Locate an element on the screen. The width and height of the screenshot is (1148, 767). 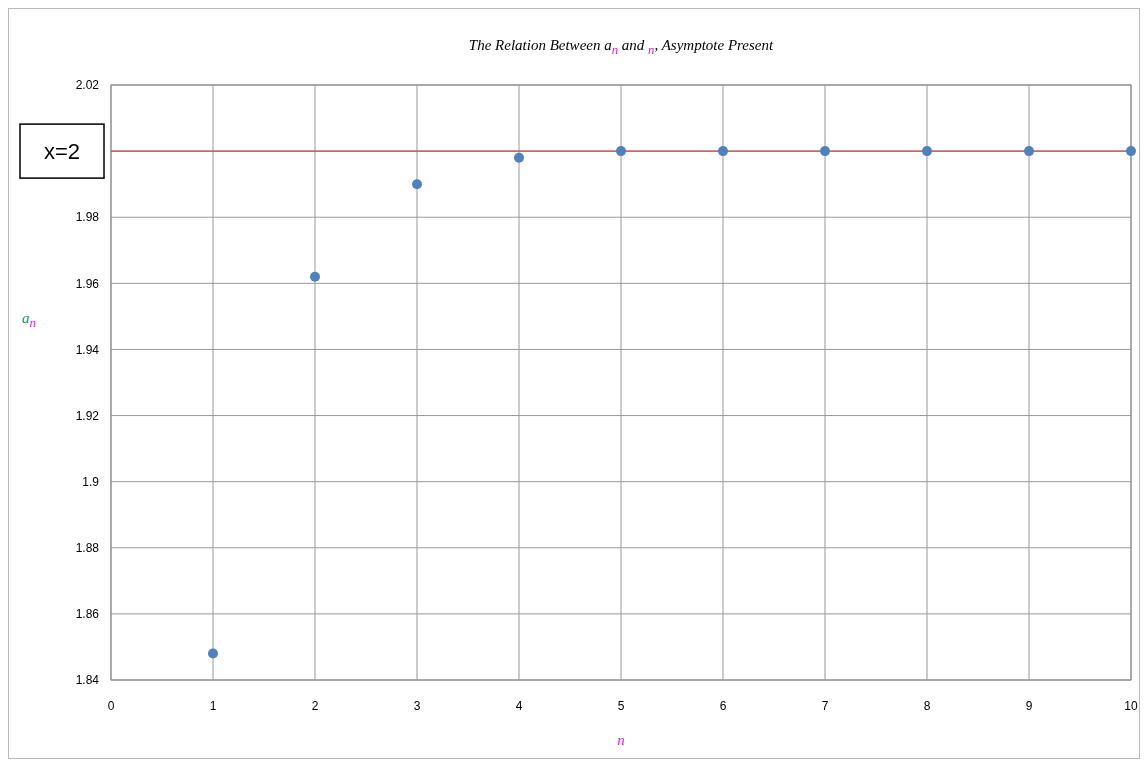
y-tick-label: 1.88 is located at coordinates (87, 547).